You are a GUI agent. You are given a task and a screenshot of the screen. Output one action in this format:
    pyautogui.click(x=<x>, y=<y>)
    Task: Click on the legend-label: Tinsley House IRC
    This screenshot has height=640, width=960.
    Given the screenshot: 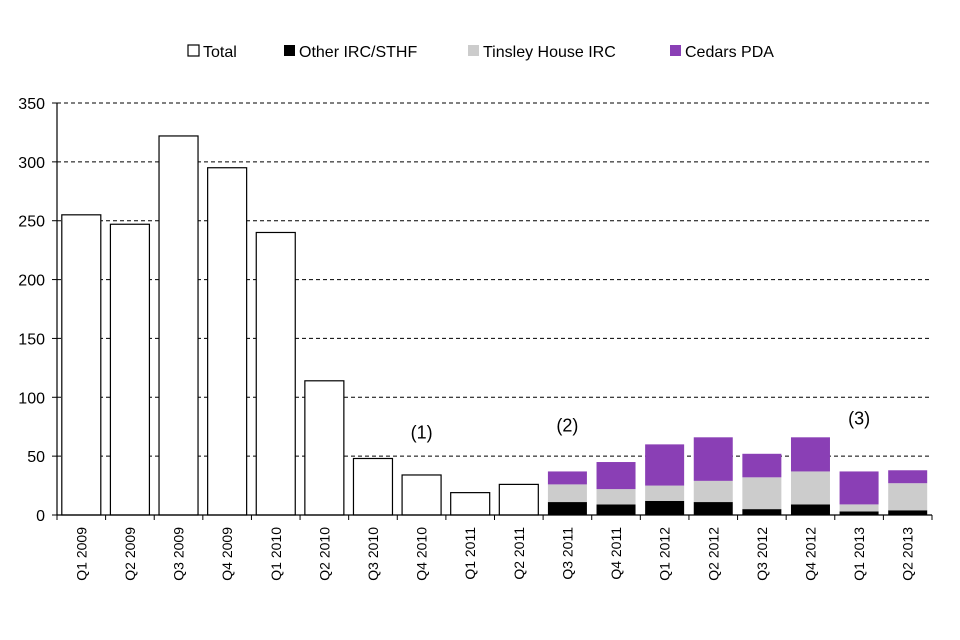 What is the action you would take?
    pyautogui.click(x=549, y=52)
    